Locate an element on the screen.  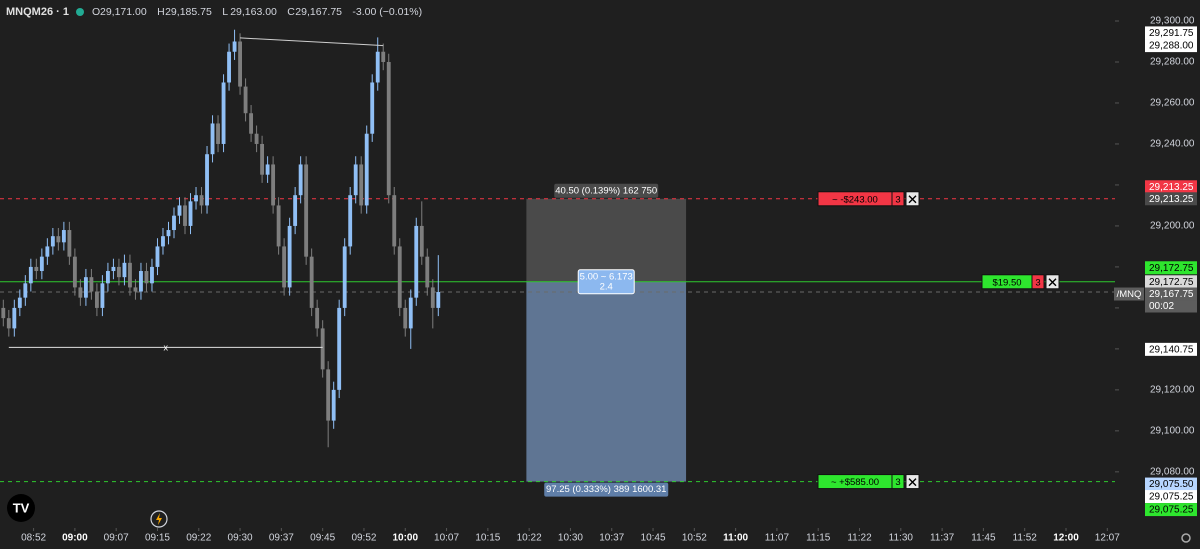
x-tick-label: 11:30 is located at coordinates (901, 538).